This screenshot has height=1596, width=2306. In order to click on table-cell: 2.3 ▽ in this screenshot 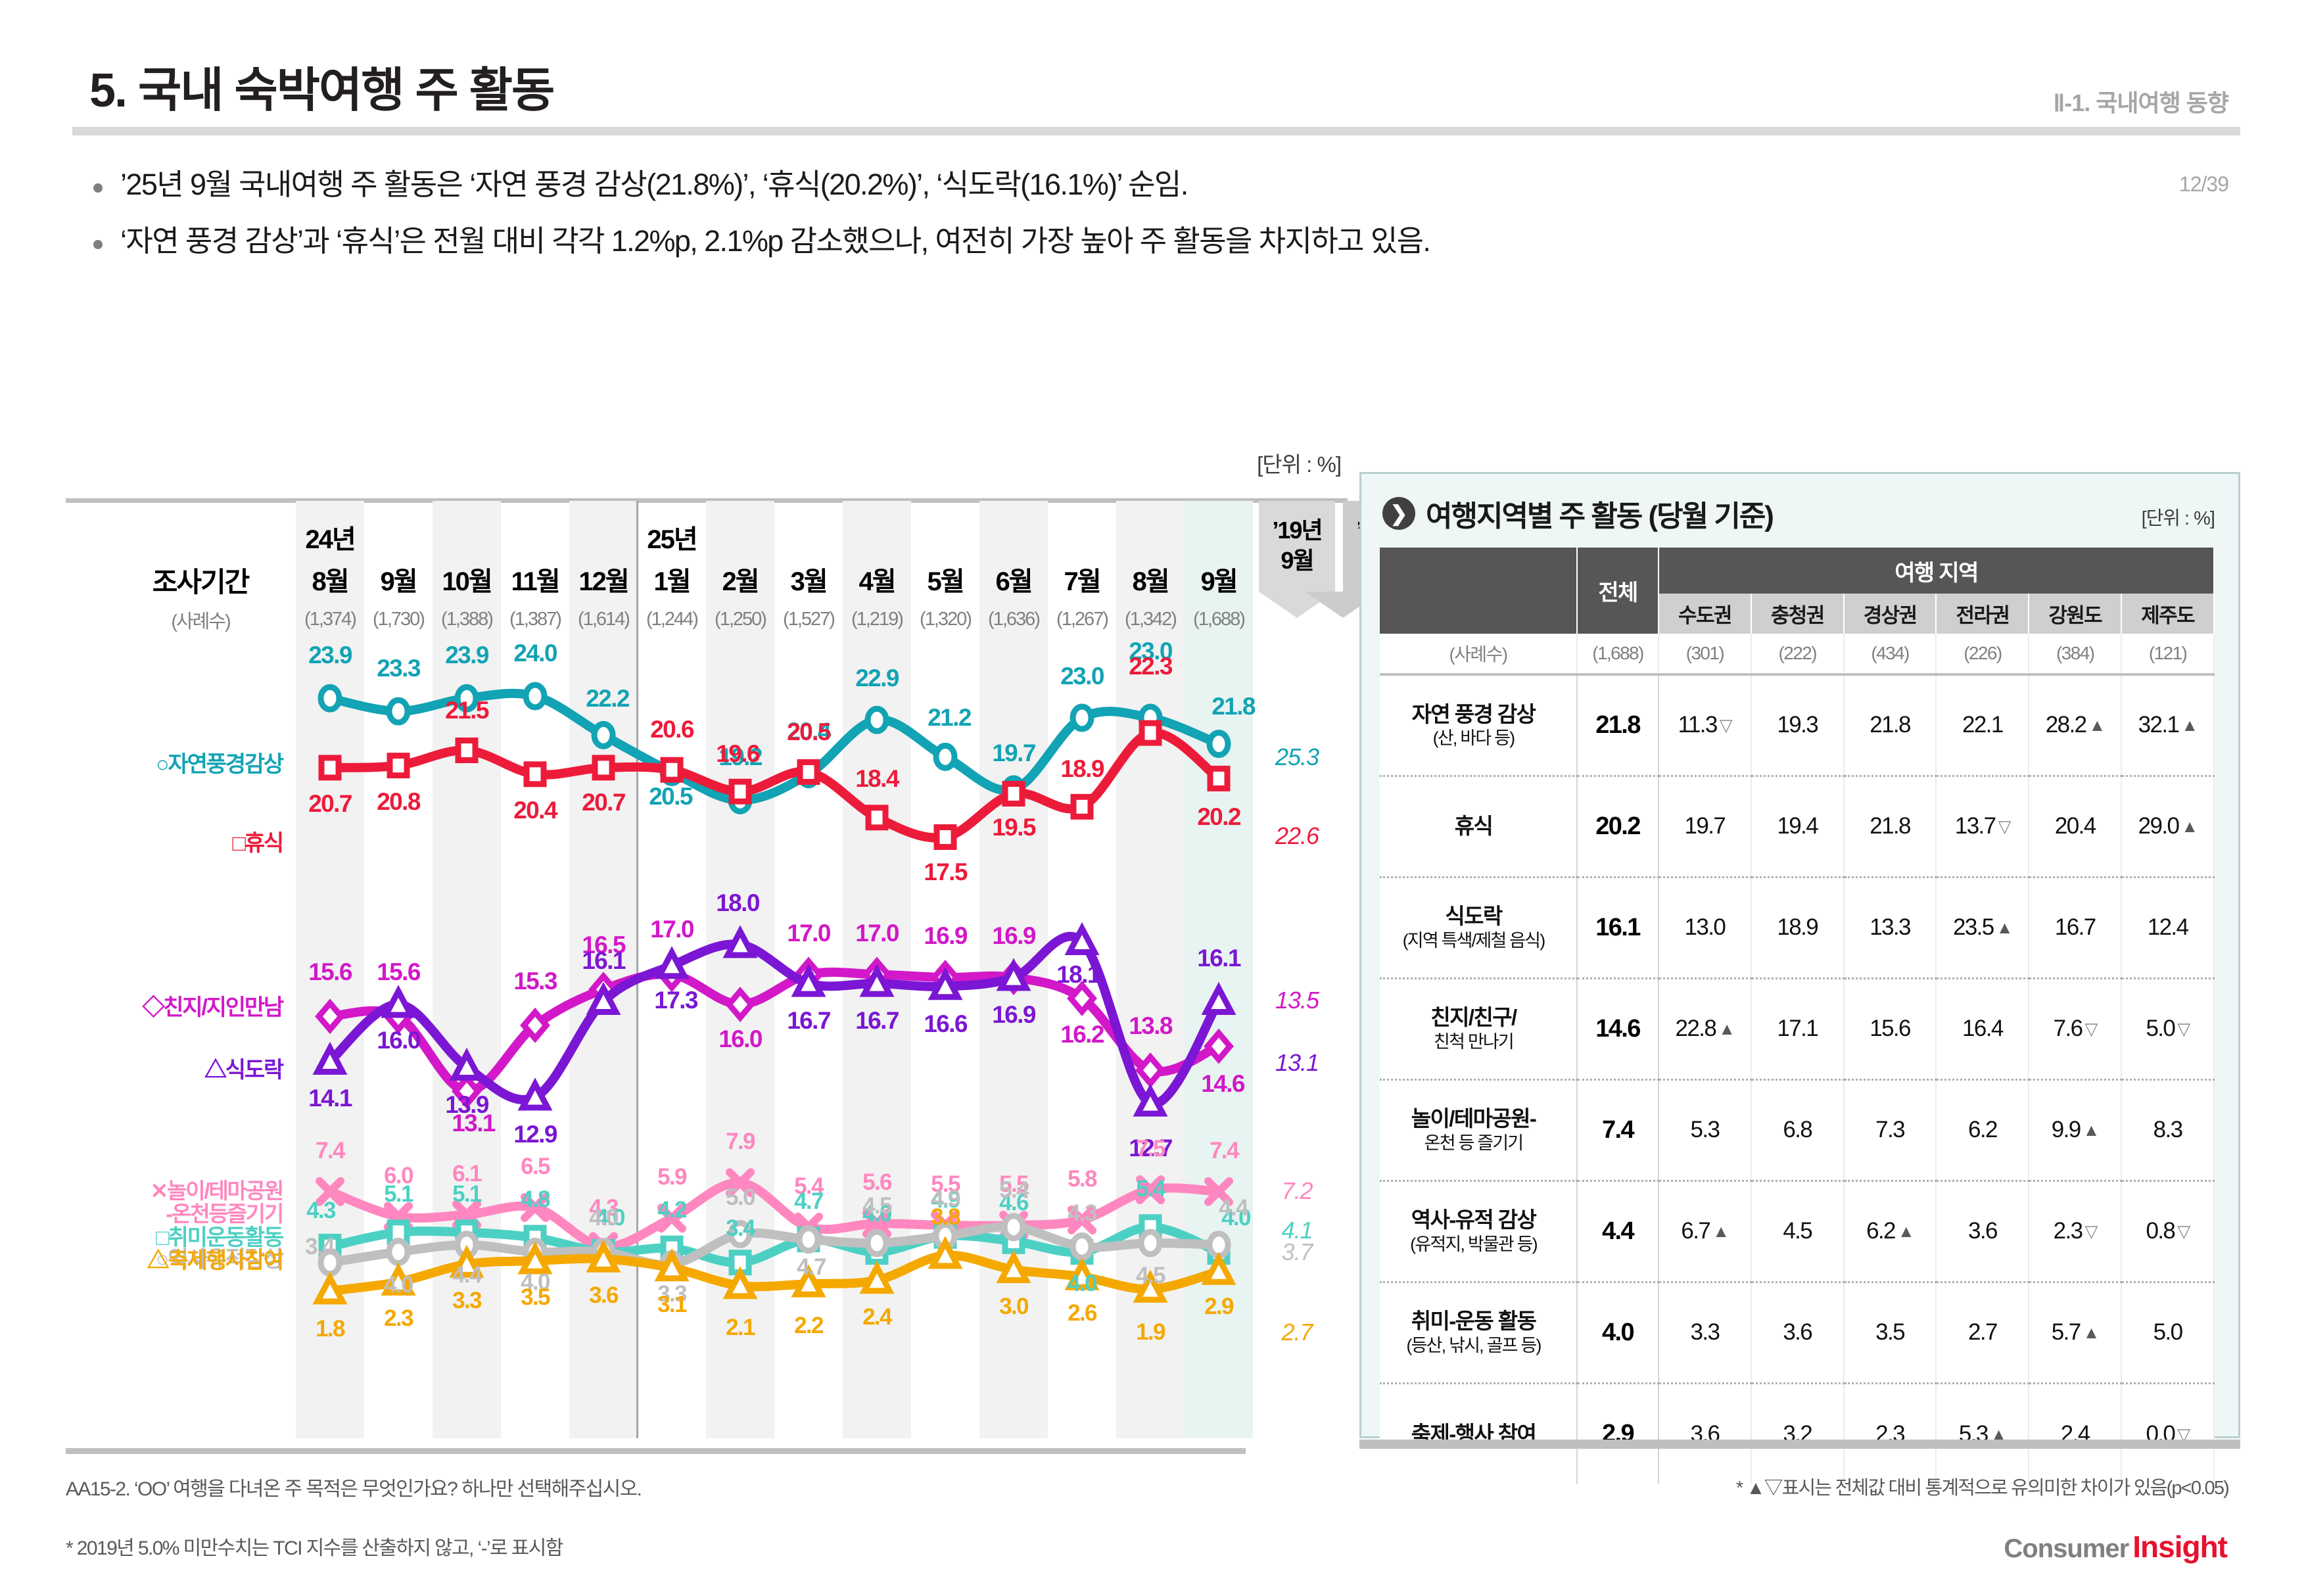, I will do `click(2076, 1232)`.